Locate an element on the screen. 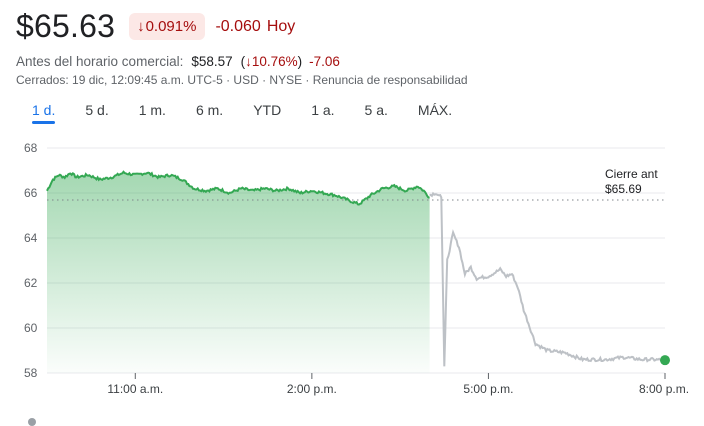 Image resolution: width=704 pixels, height=426 pixels. dot-icon is located at coordinates (32, 422).